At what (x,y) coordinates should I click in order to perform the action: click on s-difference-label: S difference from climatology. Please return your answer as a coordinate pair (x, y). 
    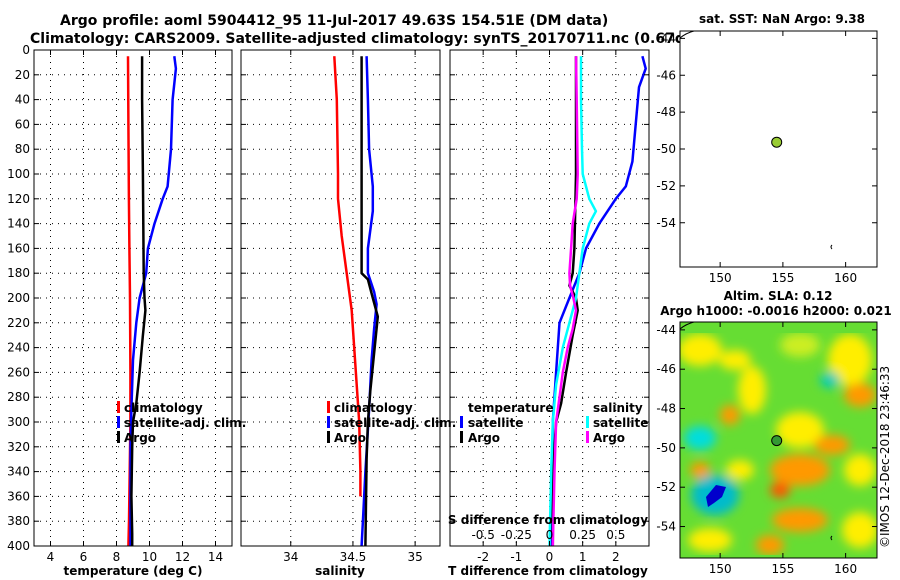
    Looking at the image, I should click on (548, 520).